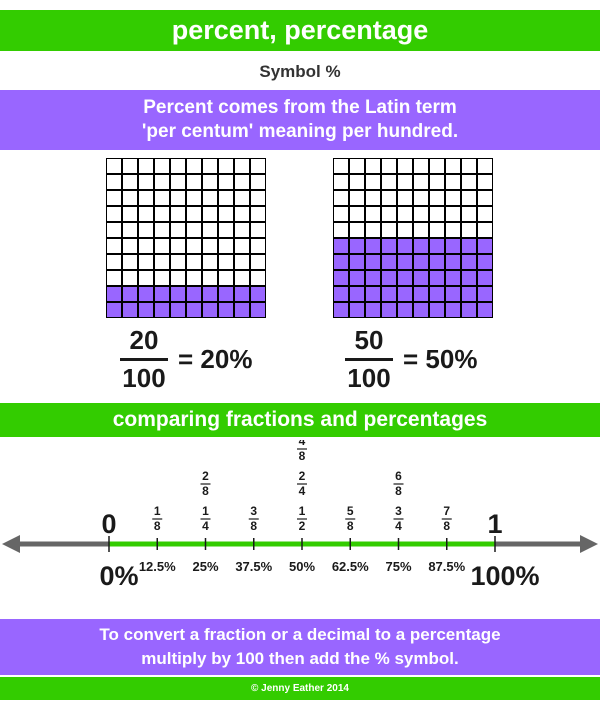 The width and height of the screenshot is (600, 710). What do you see at coordinates (440, 359) in the screenshot?
I see `equals-percent: = 50%` at bounding box center [440, 359].